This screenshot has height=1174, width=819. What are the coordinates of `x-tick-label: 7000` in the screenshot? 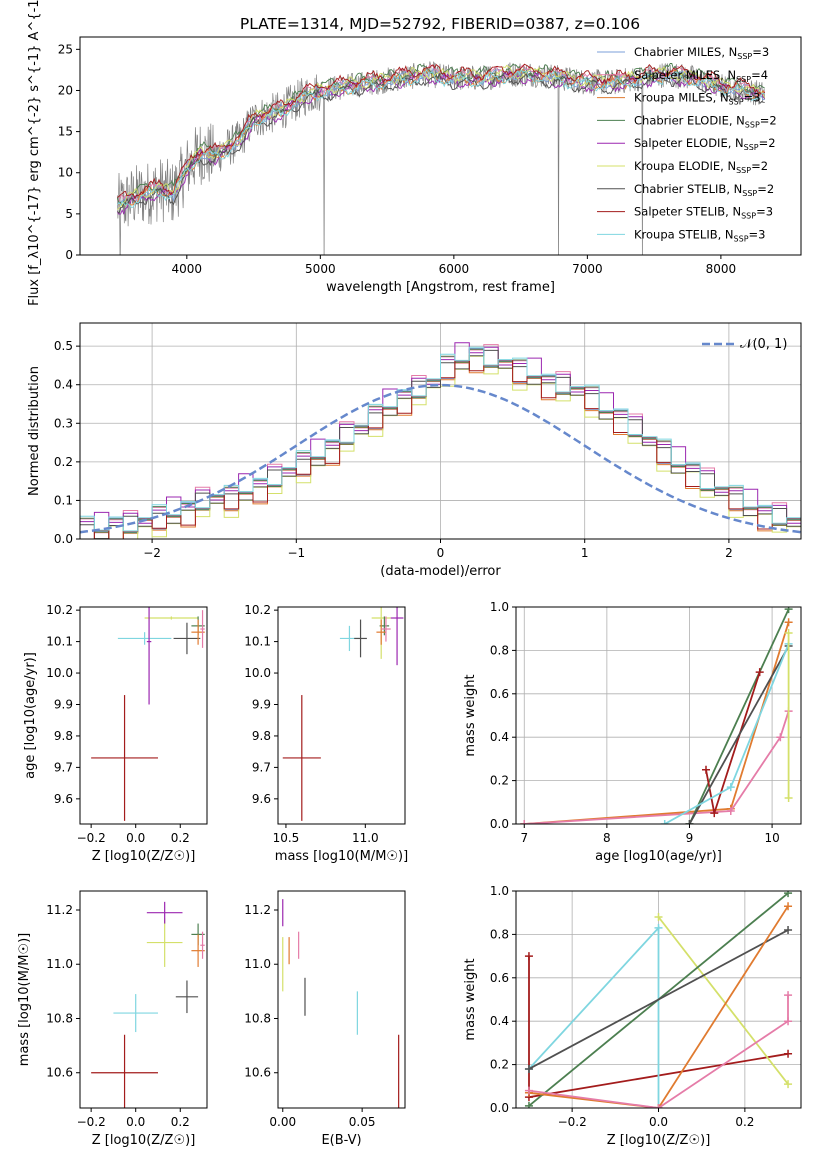 It's located at (587, 269).